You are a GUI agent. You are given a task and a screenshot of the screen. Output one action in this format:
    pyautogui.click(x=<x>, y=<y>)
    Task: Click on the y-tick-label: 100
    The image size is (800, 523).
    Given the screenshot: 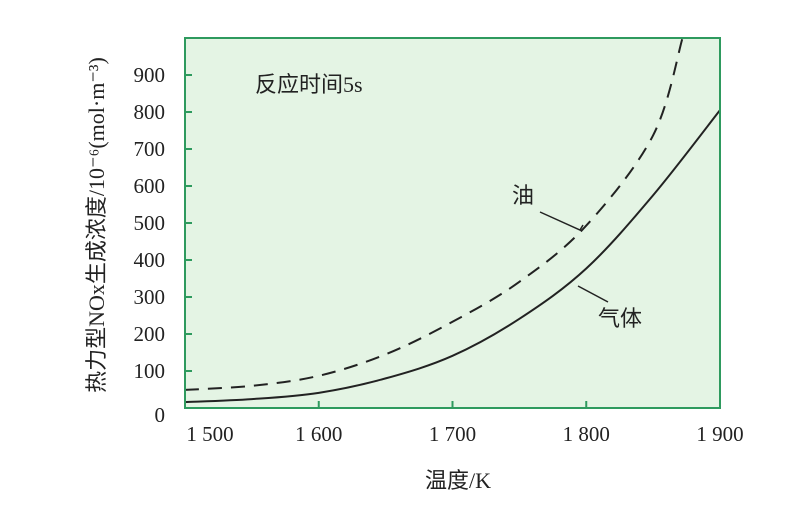 What is the action you would take?
    pyautogui.click(x=150, y=371)
    